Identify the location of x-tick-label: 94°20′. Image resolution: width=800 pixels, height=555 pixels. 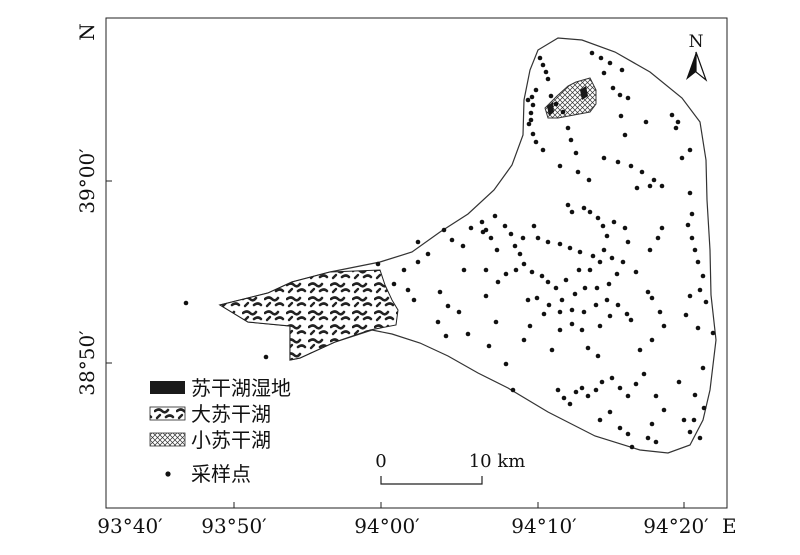
(676, 526).